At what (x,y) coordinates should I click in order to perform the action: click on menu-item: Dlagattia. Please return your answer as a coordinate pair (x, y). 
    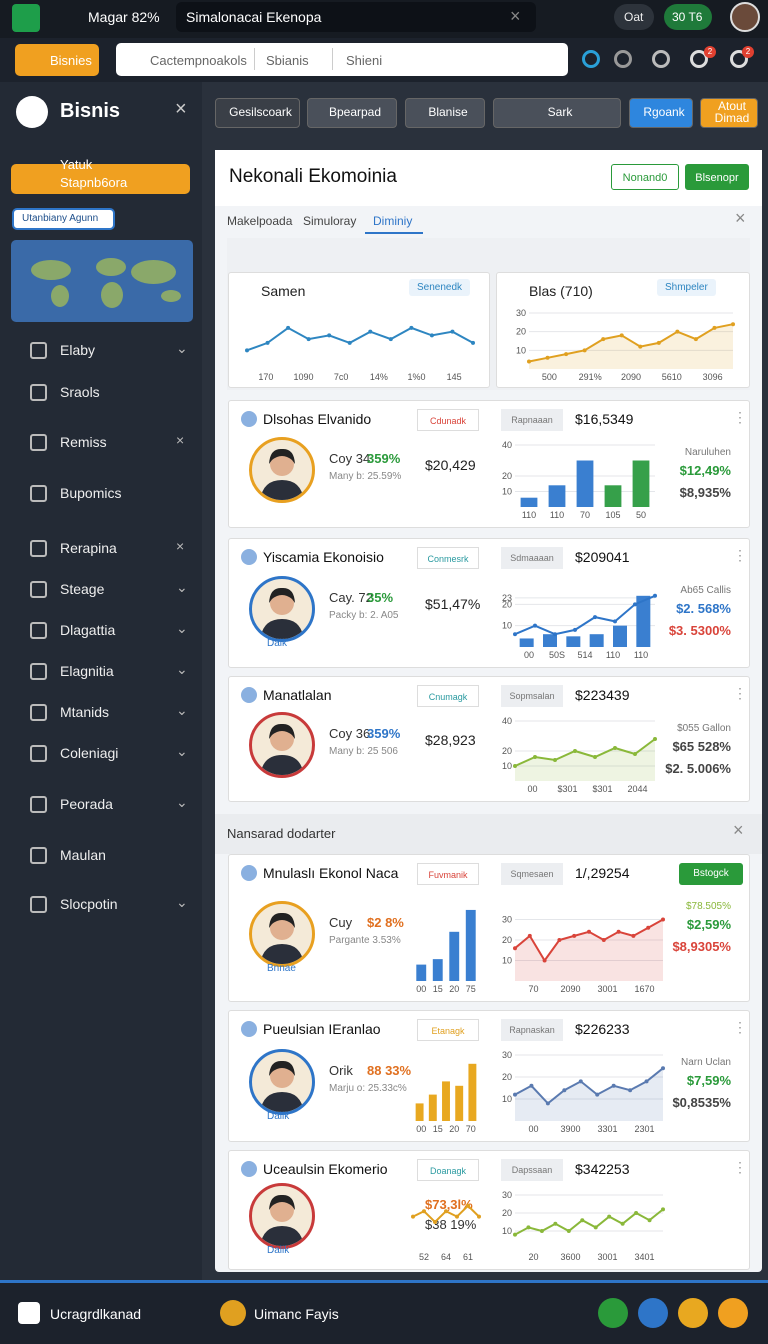
    Looking at the image, I should click on (88, 630).